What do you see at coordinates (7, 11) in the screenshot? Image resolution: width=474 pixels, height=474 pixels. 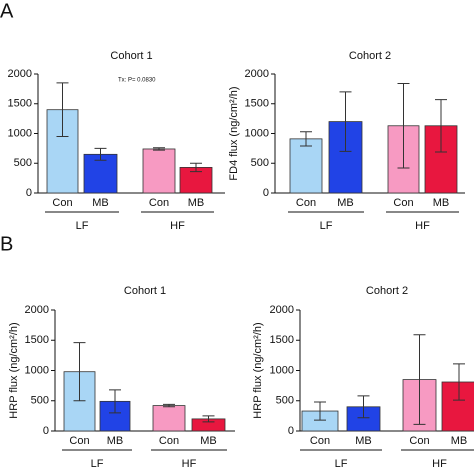 I see `panel-letter: A` at bounding box center [7, 11].